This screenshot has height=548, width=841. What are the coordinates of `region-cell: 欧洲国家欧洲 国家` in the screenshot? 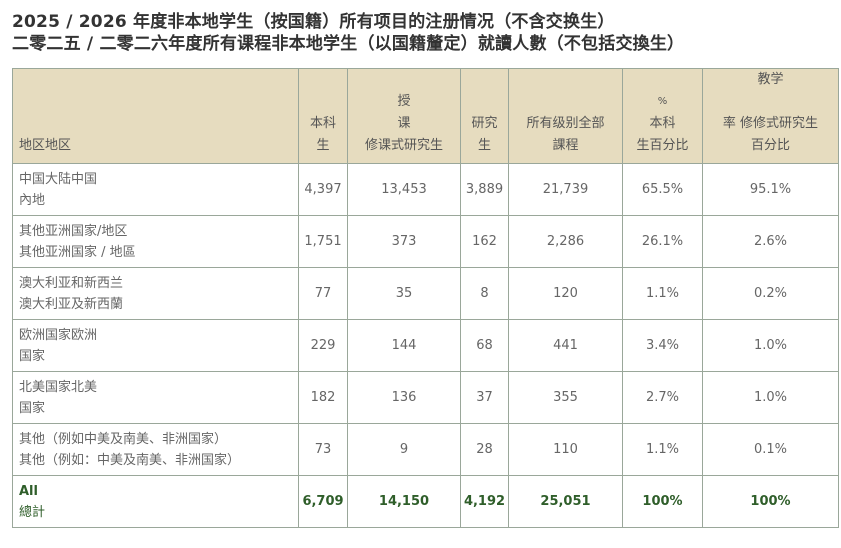 It's located at (155, 345).